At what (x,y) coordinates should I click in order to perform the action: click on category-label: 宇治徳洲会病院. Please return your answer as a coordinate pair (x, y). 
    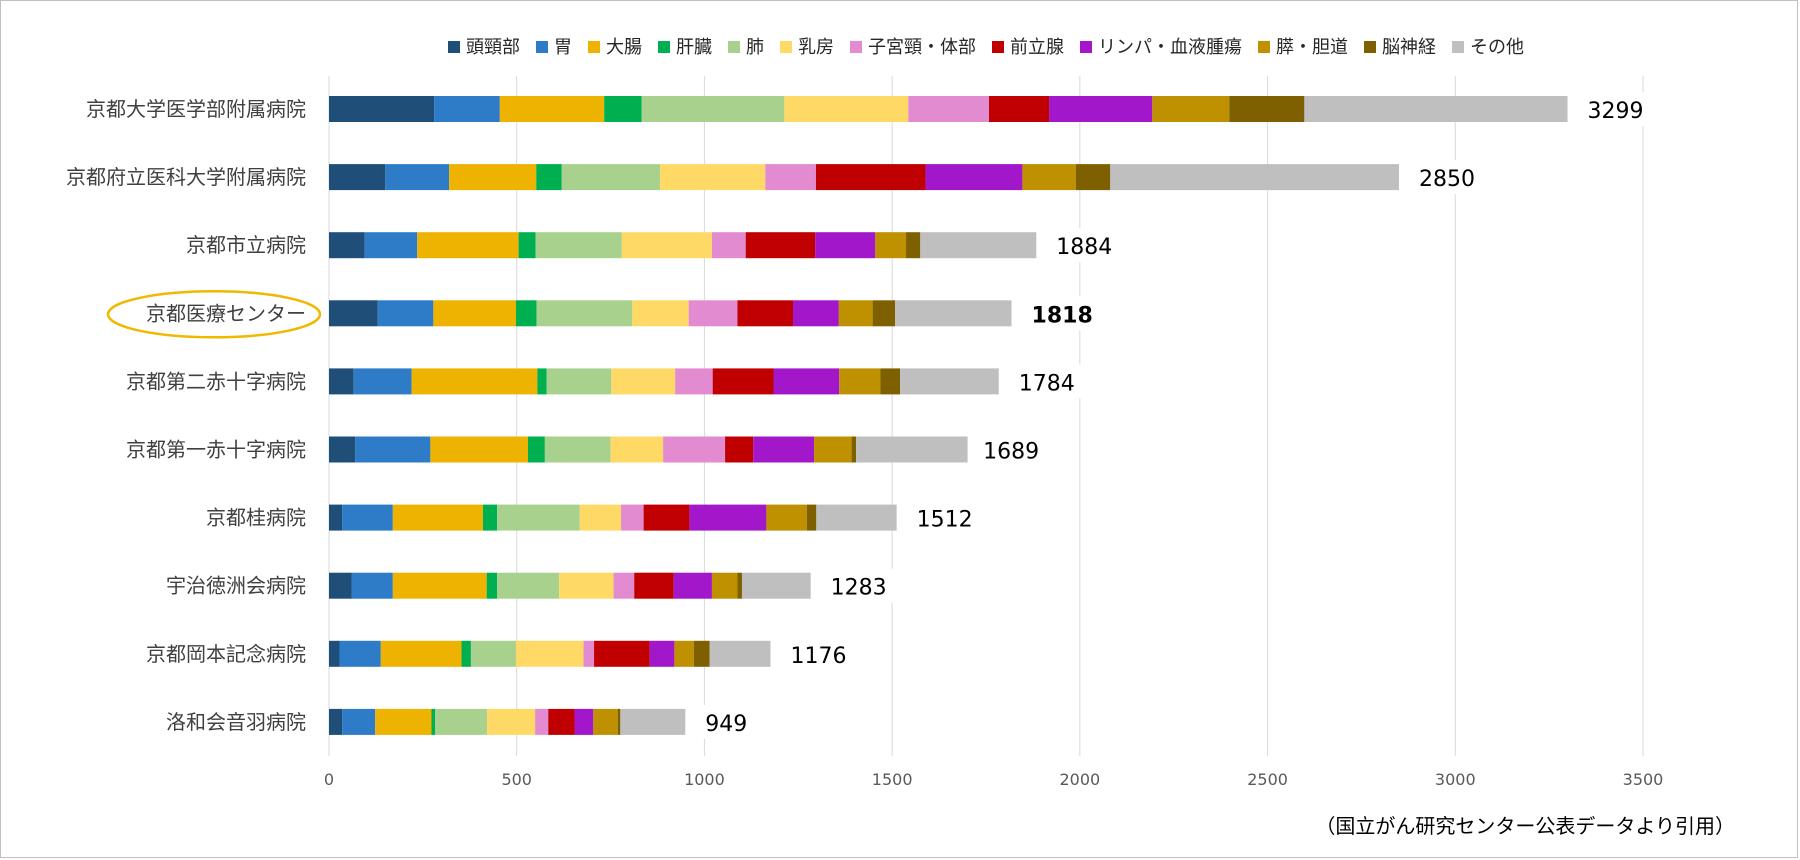
    Looking at the image, I should click on (236, 586).